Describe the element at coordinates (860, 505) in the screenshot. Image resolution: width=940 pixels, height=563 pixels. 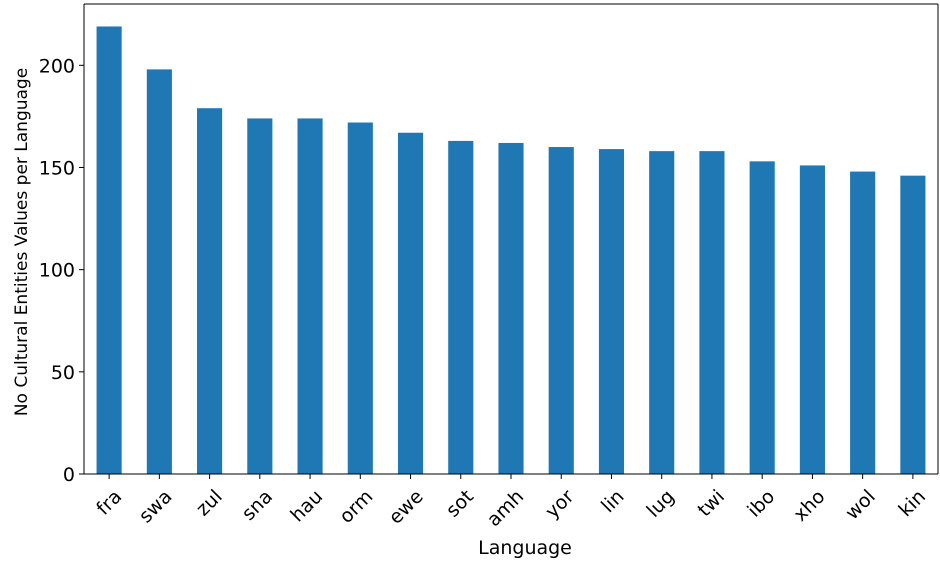
I see `x-tick-label-wol: wol` at that location.